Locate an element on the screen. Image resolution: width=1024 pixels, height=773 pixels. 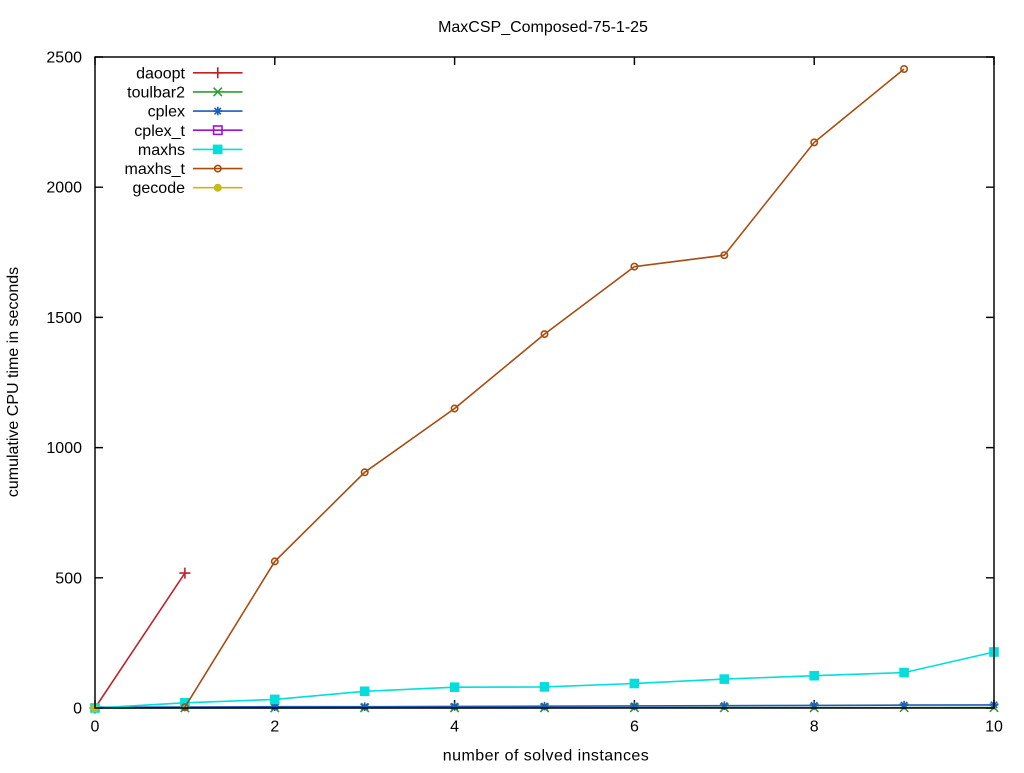
svg-text: MaxCSP_Composed-75-1-25 is located at coordinates (543, 27).